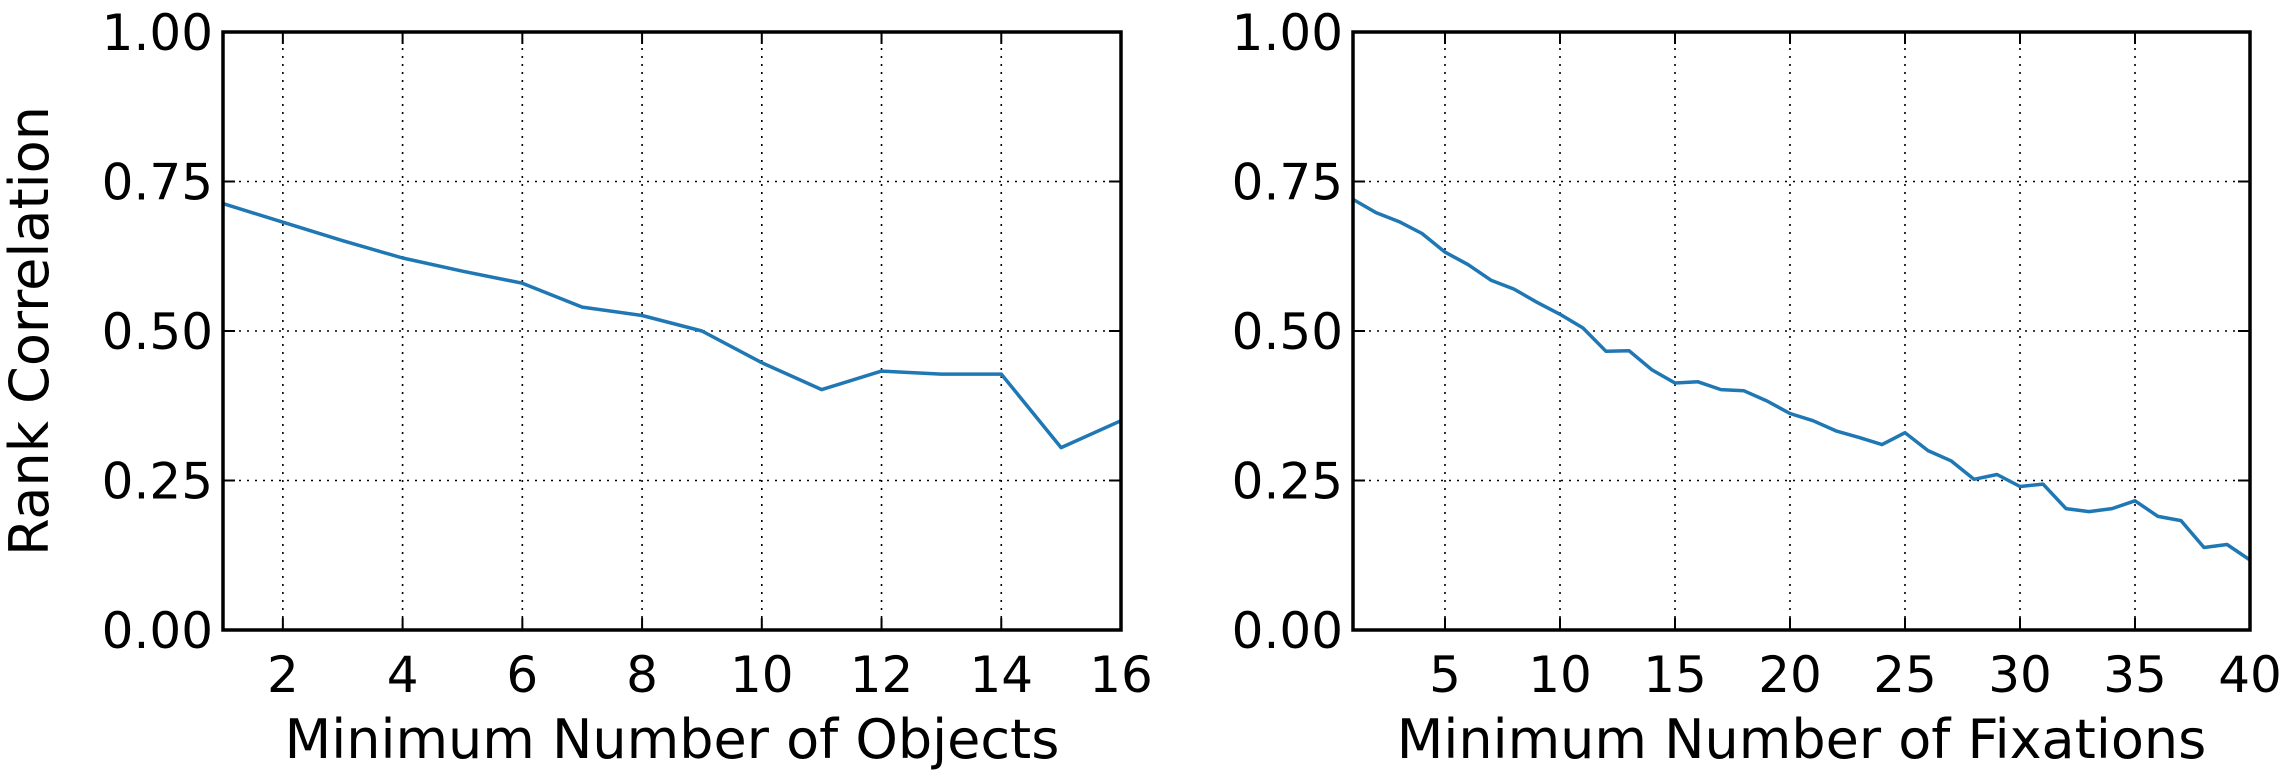 Image resolution: width=2292 pixels, height=777 pixels. What do you see at coordinates (1121, 675) in the screenshot?
I see `x-tick-label: 16` at bounding box center [1121, 675].